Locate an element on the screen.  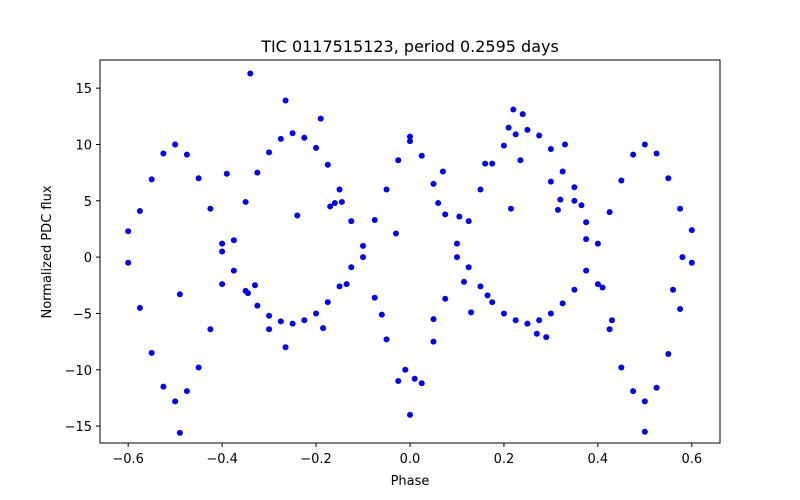
x-tick-label: 0.6 is located at coordinates (691, 459).